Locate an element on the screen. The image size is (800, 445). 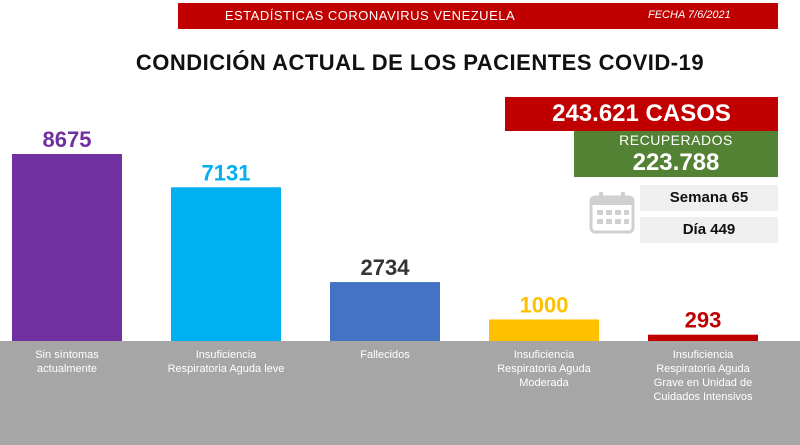
recovered-value: 223.788 is located at coordinates (676, 162).